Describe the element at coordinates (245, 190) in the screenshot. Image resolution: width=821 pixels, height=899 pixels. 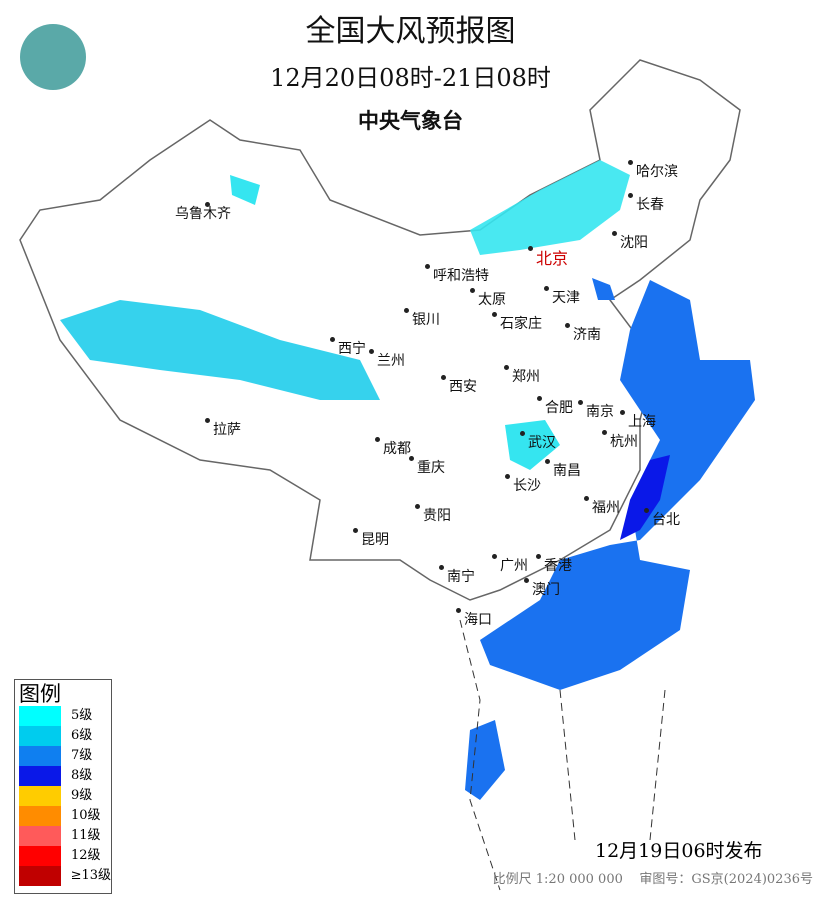
I see `wind-5-xinjiang` at that location.